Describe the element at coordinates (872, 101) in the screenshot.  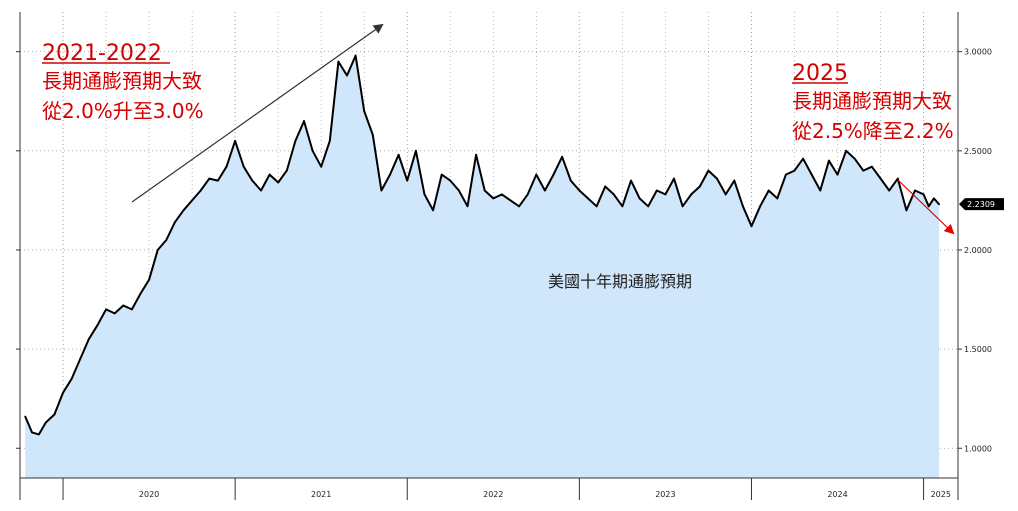
I see `right-annotation-line1: 長期通膨預期大致` at that location.